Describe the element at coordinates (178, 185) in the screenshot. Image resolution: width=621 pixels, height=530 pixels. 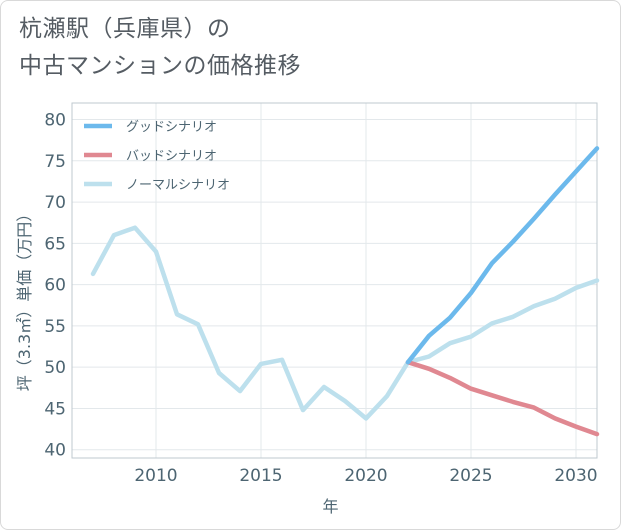
I see `legend-label-normal: ノーマルシナリオ` at that location.